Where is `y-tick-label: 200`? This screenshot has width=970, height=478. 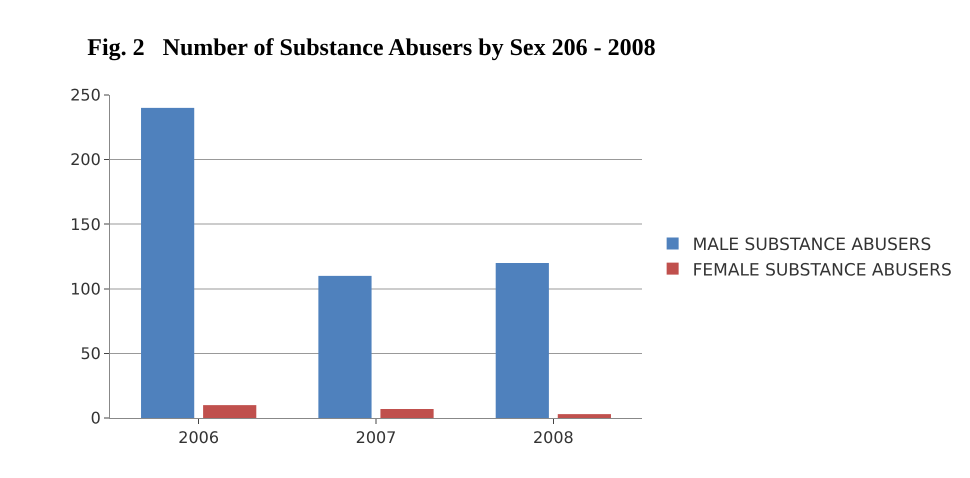 y-tick-label: 200 is located at coordinates (85, 160).